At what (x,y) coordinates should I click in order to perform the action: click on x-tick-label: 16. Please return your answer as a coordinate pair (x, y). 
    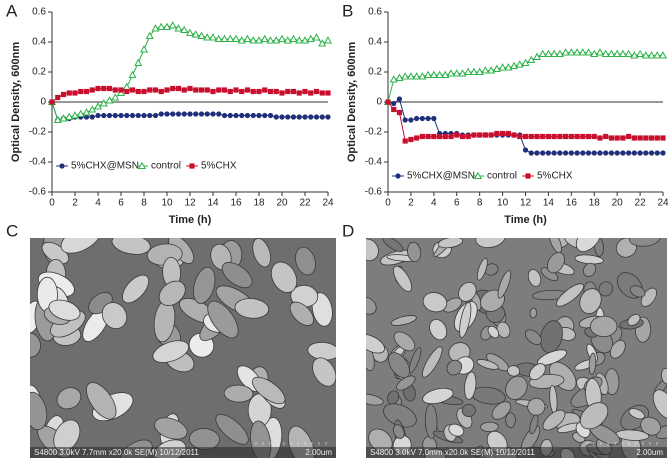
    Looking at the image, I should click on (236, 203).